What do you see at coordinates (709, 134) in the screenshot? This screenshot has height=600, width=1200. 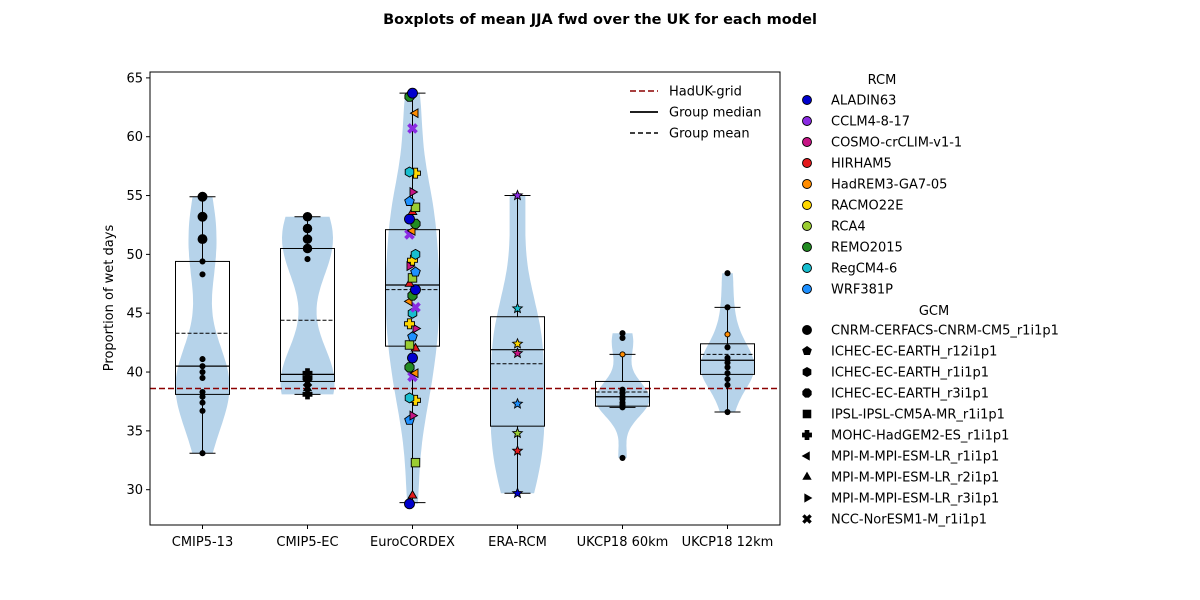 I see `legend-line-label-2: Group mean` at bounding box center [709, 134].